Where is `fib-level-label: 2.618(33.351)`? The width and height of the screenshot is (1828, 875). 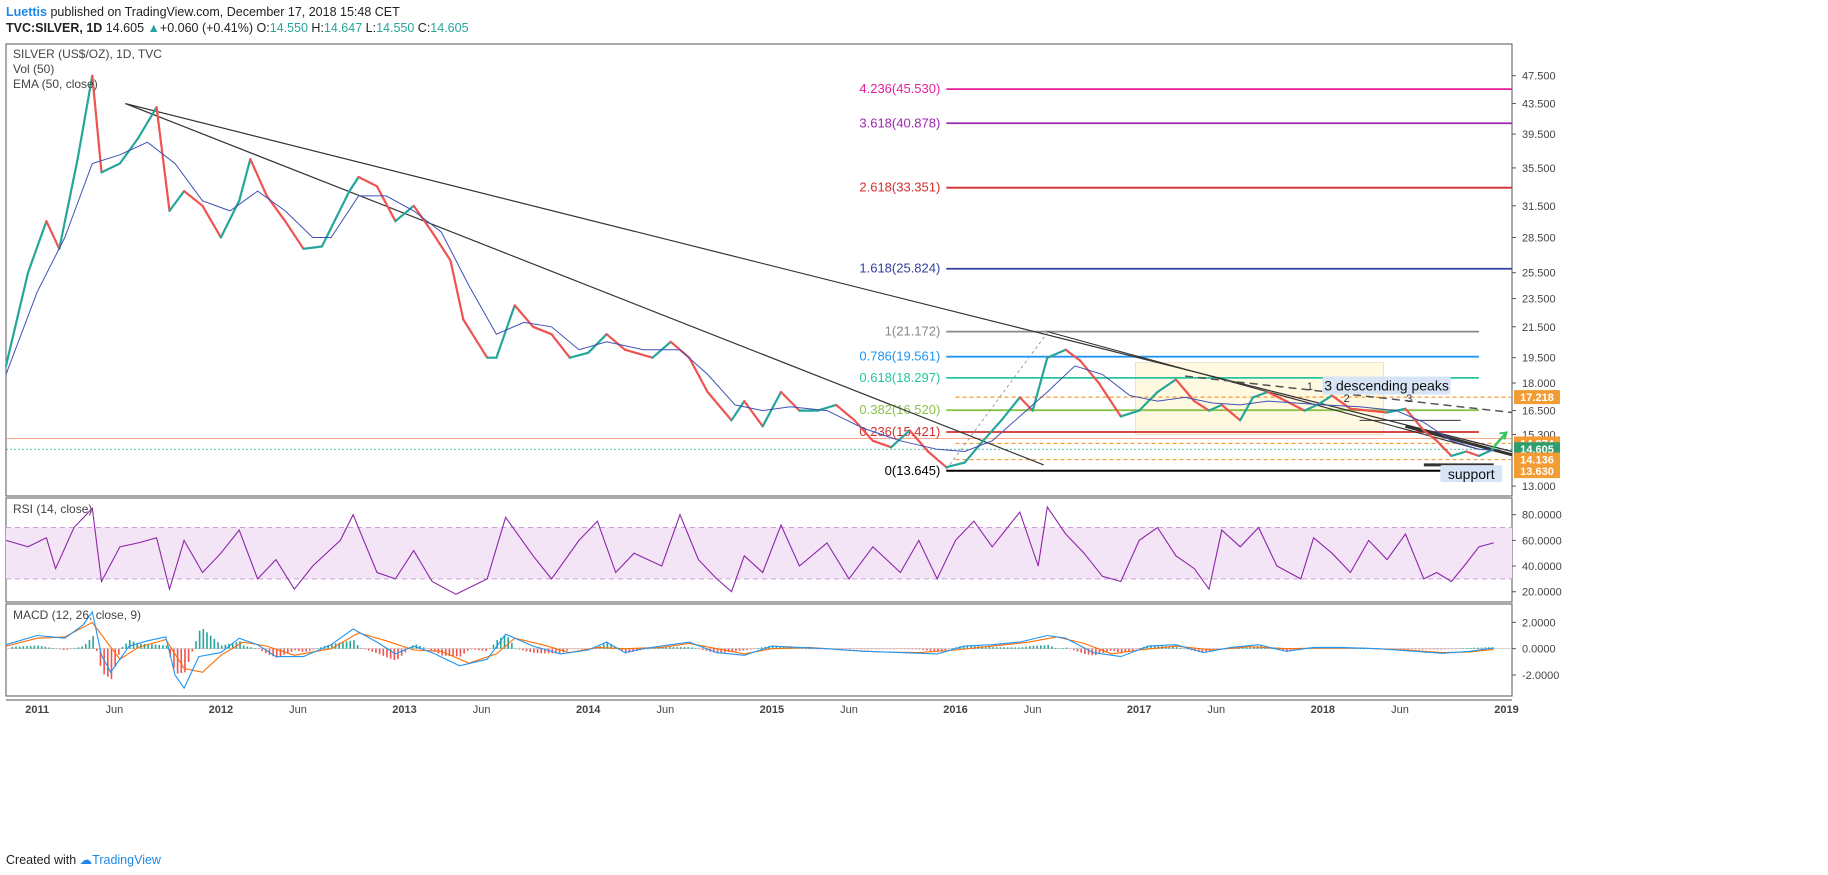
fib-level-label: 2.618(33.351) is located at coordinates (899, 187).